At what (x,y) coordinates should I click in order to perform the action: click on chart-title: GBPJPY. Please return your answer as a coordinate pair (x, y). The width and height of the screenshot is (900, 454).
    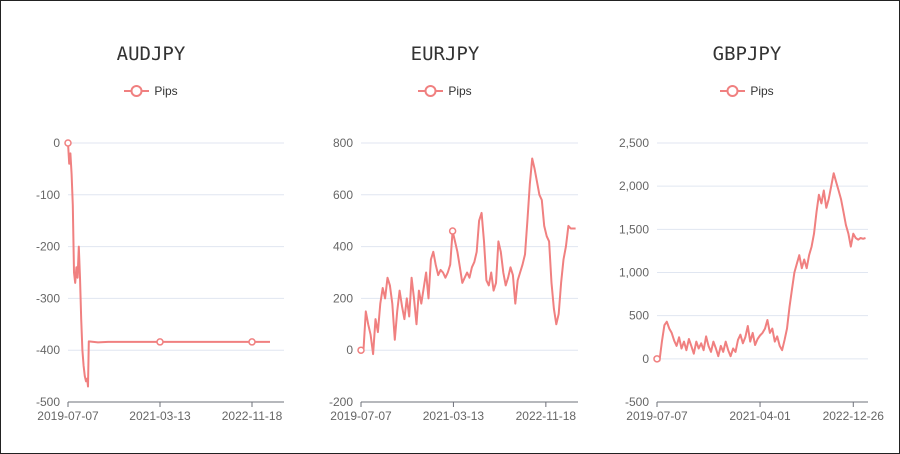
    Looking at the image, I should click on (747, 54).